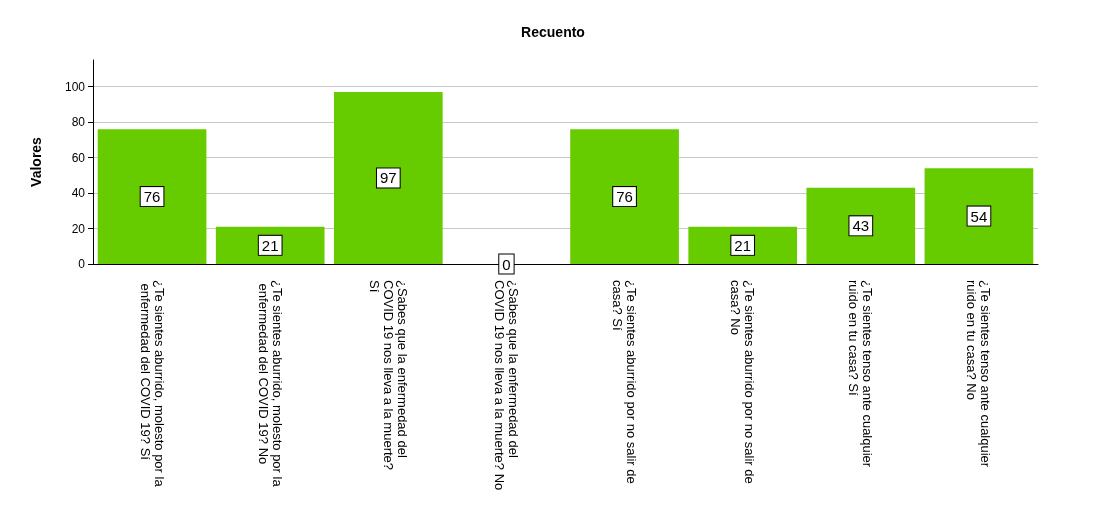 The image size is (1108, 506). I want to click on x-tick-label: ¿Te sientes aburrido, molesto por la enfermedad del COVID 19? No, so click(270, 384).